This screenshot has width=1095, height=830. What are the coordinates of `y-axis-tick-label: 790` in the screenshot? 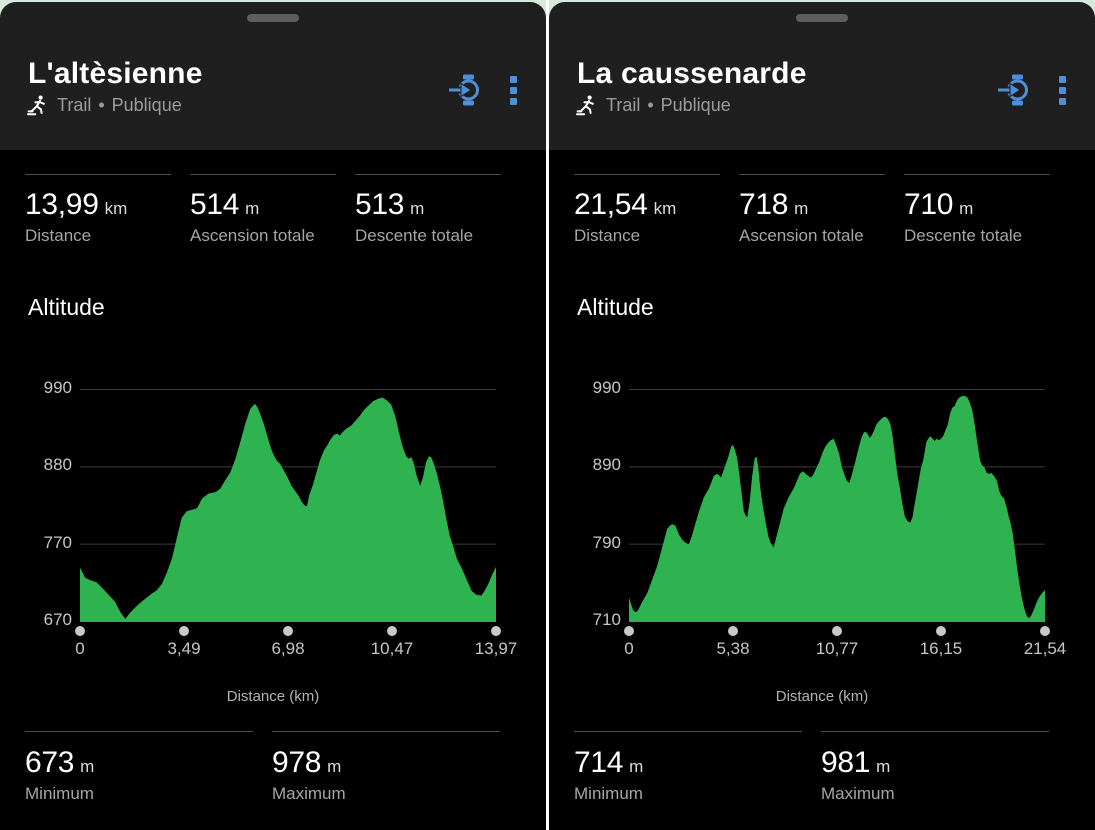 It's located at (606, 542).